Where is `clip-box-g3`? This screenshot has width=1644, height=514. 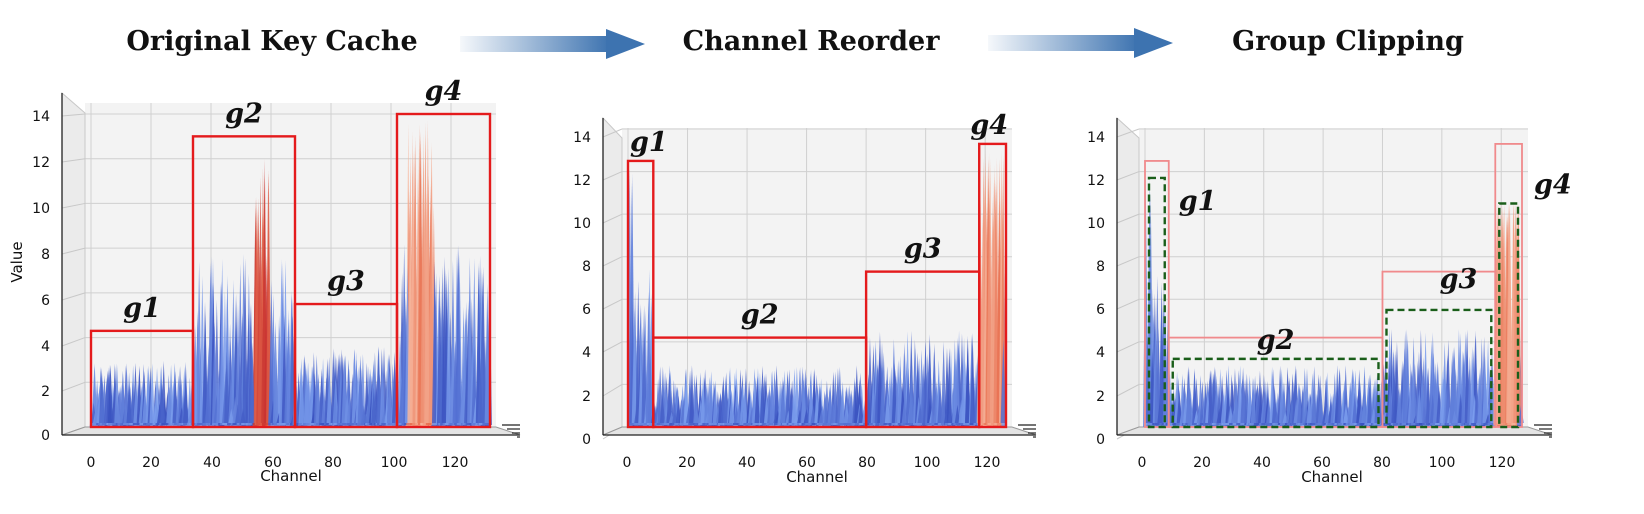 clip-box-g3 is located at coordinates (1439, 368).